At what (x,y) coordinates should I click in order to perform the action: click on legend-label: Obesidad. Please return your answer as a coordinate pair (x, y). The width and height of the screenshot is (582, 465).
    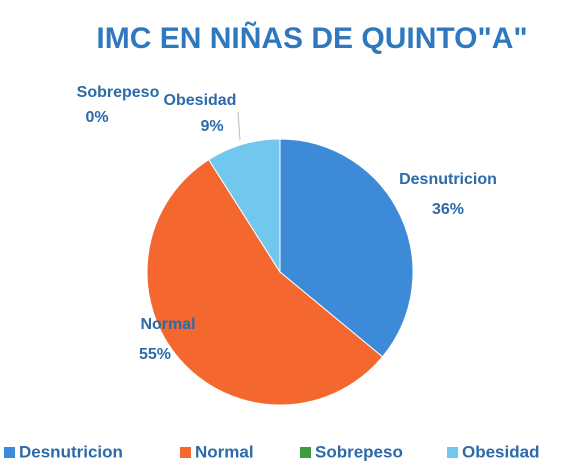
    Looking at the image, I should click on (500, 451).